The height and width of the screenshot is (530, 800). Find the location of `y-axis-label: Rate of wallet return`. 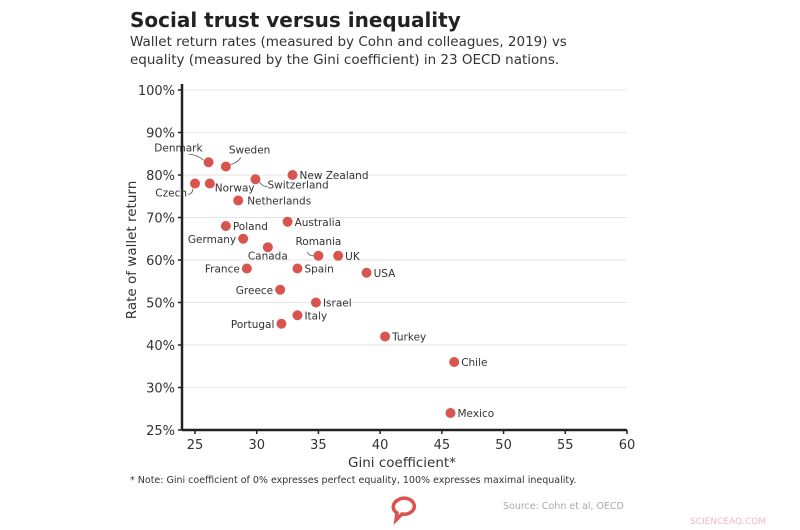

y-axis-label: Rate of wallet return is located at coordinates (132, 250).